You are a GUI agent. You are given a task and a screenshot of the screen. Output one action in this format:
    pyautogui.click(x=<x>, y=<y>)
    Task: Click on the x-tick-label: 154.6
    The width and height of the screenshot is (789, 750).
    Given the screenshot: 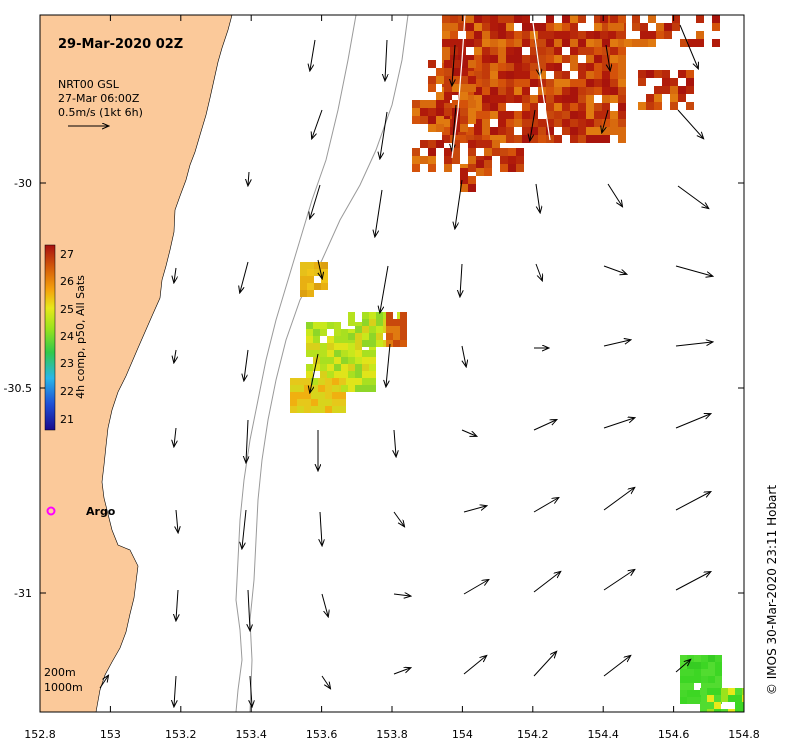 What is the action you would take?
    pyautogui.click(x=674, y=734)
    